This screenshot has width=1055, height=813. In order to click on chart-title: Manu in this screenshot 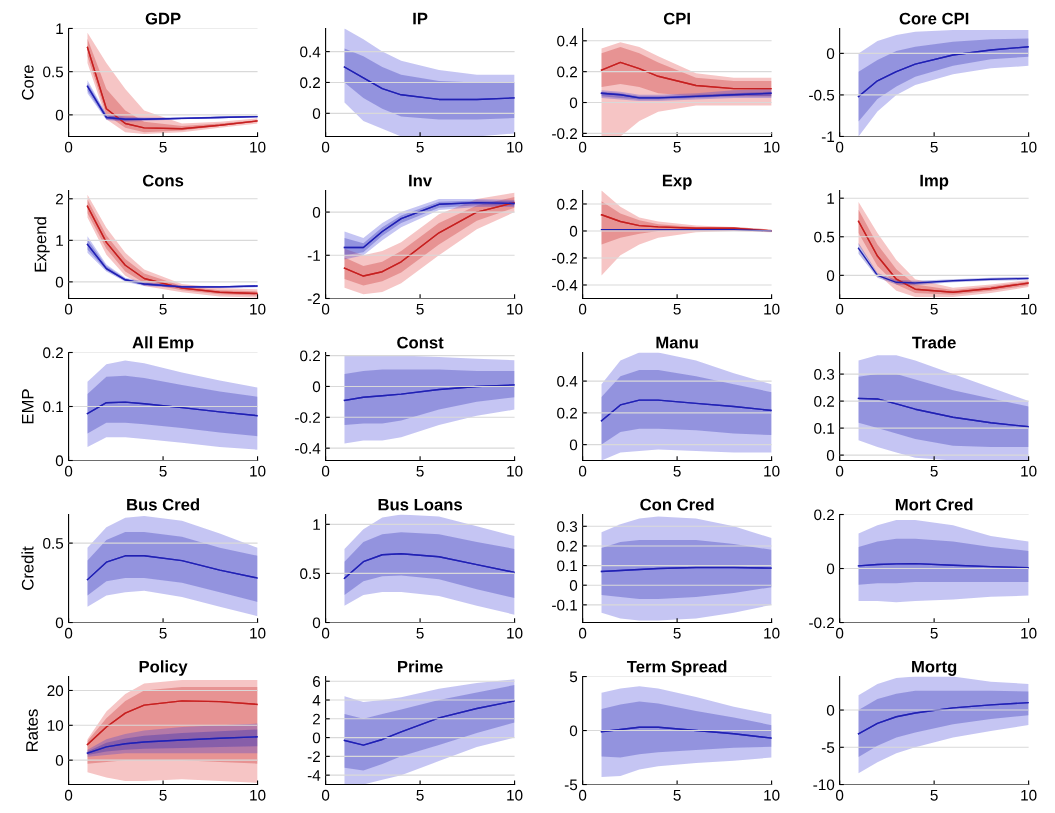, I will do `click(677, 342)`.